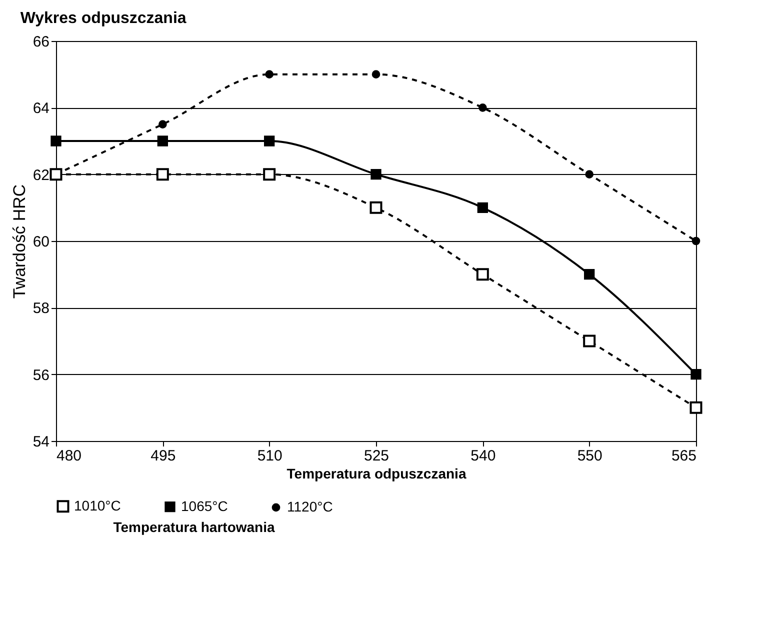 This screenshot has height=633, width=757. Describe the element at coordinates (19, 241) in the screenshot. I see `y-axis-title: Twardość HRC` at that location.